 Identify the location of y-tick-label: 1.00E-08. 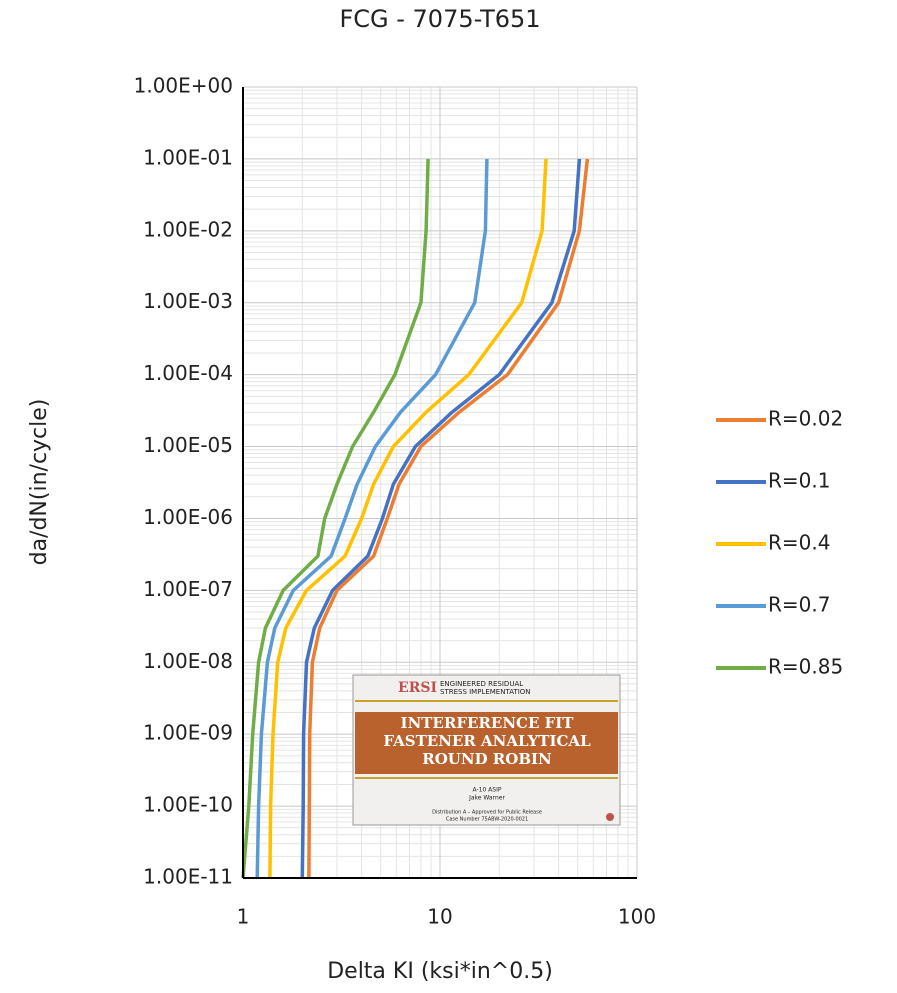
(188, 661).